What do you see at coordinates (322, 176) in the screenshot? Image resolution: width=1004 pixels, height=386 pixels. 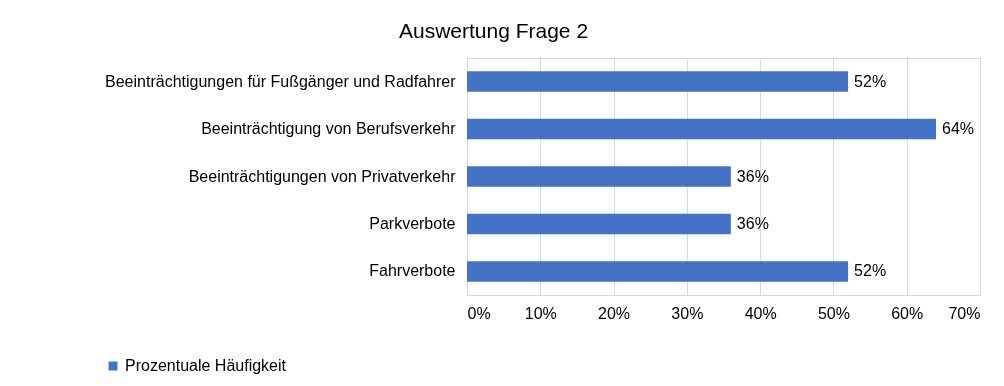 I see `y-tick-label: Beeinträchtigungen von Privatverkehr` at bounding box center [322, 176].